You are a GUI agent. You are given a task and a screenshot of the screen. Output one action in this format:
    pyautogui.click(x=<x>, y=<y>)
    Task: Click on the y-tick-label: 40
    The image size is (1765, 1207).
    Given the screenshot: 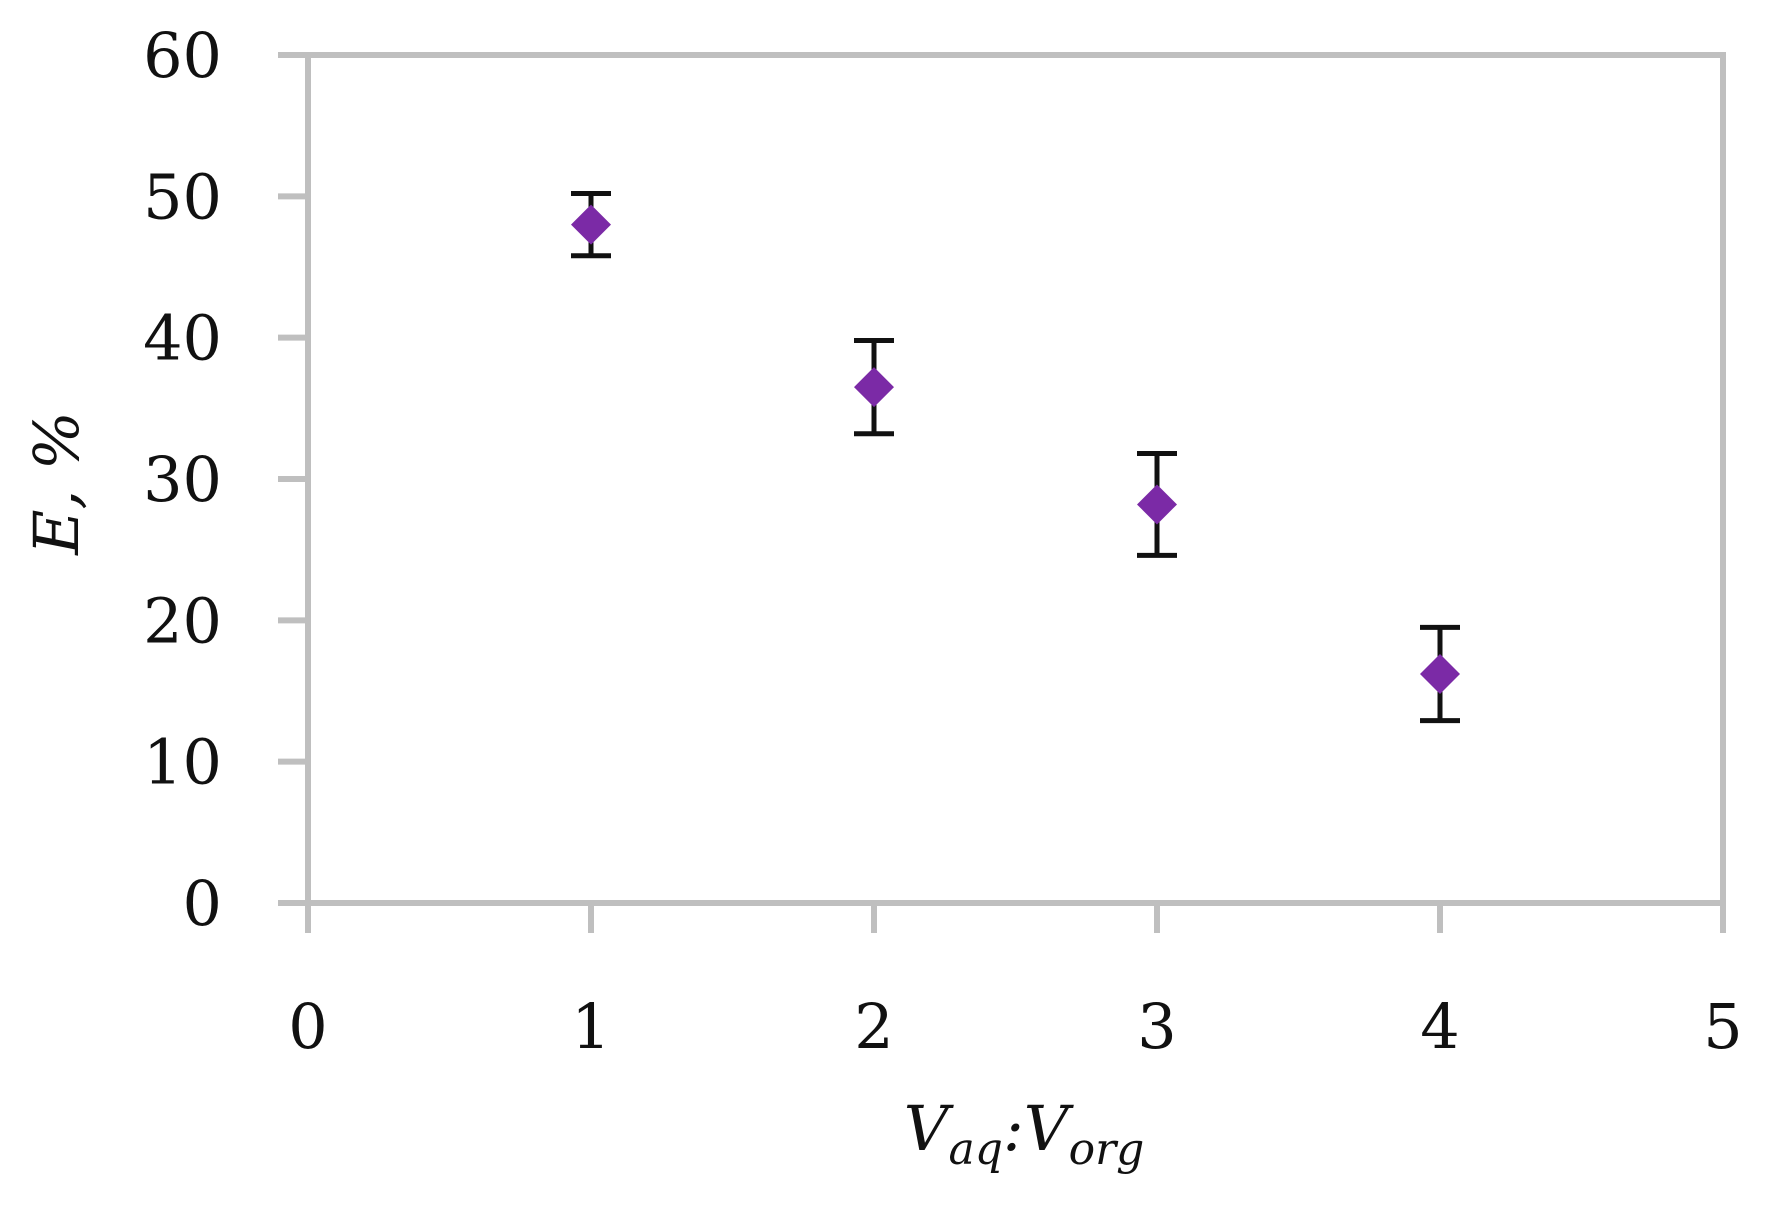 What is the action you would take?
    pyautogui.click(x=182, y=338)
    